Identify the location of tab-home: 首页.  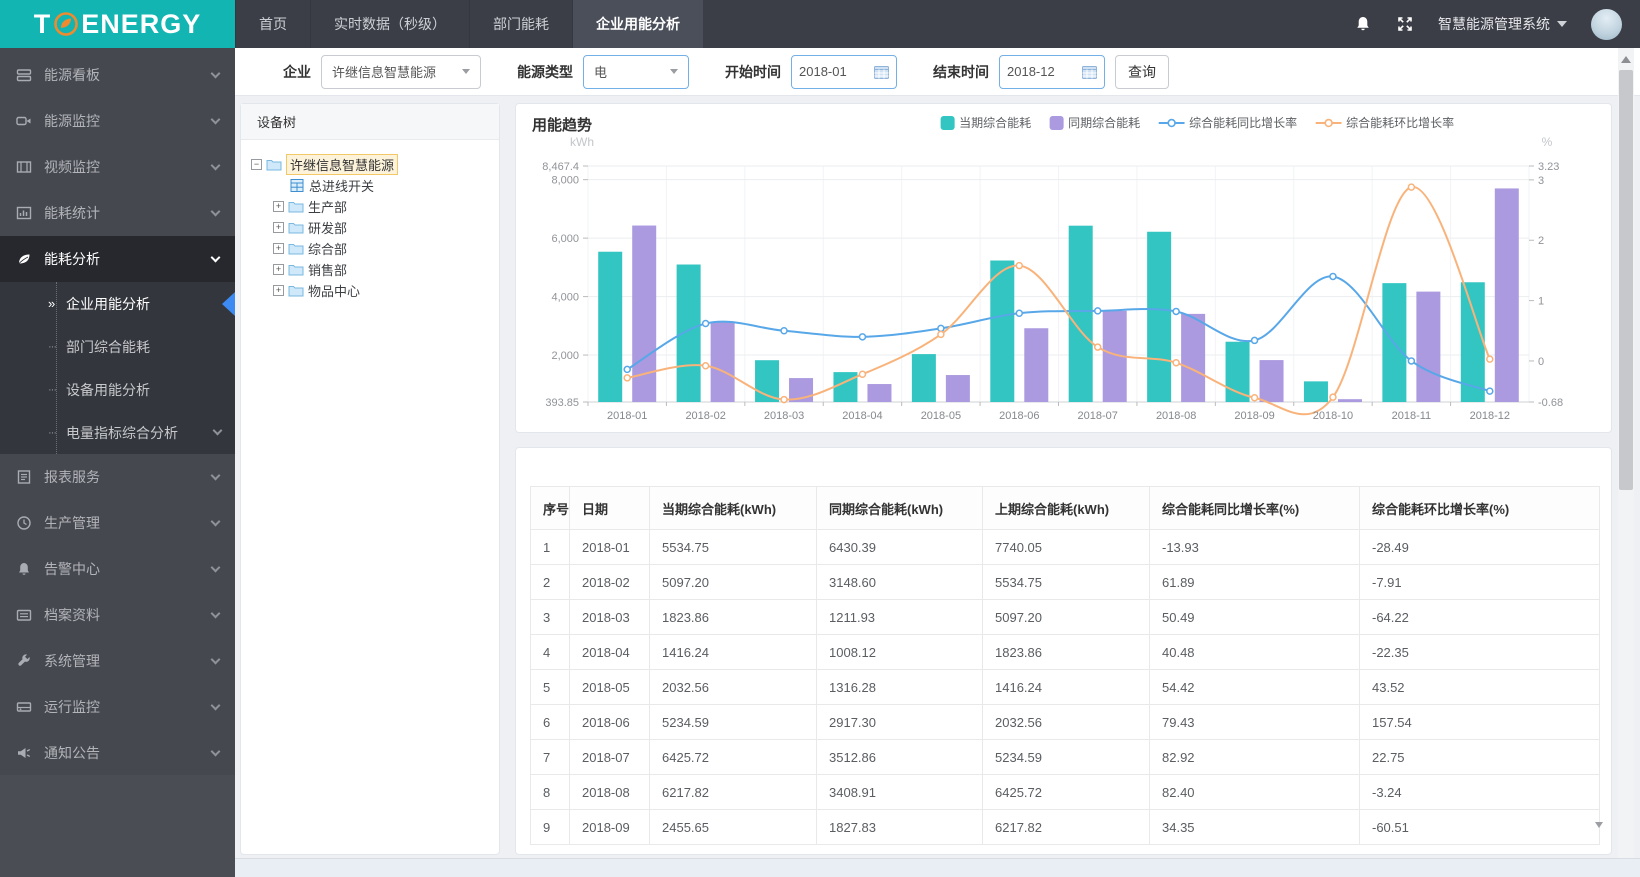
(272, 24).